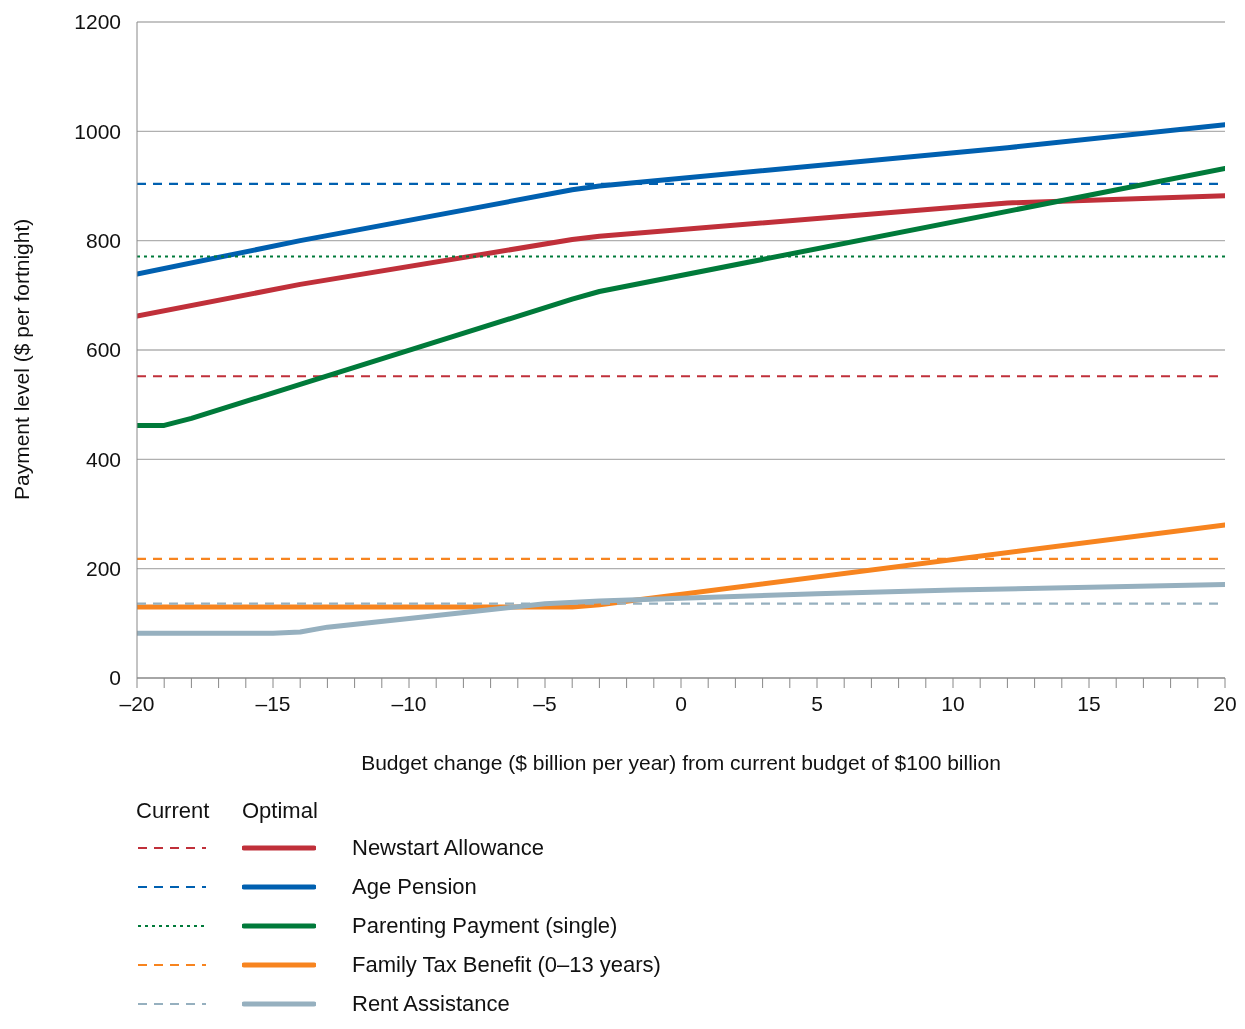  Describe the element at coordinates (103, 459) in the screenshot. I see `y-tick-label: 400` at that location.